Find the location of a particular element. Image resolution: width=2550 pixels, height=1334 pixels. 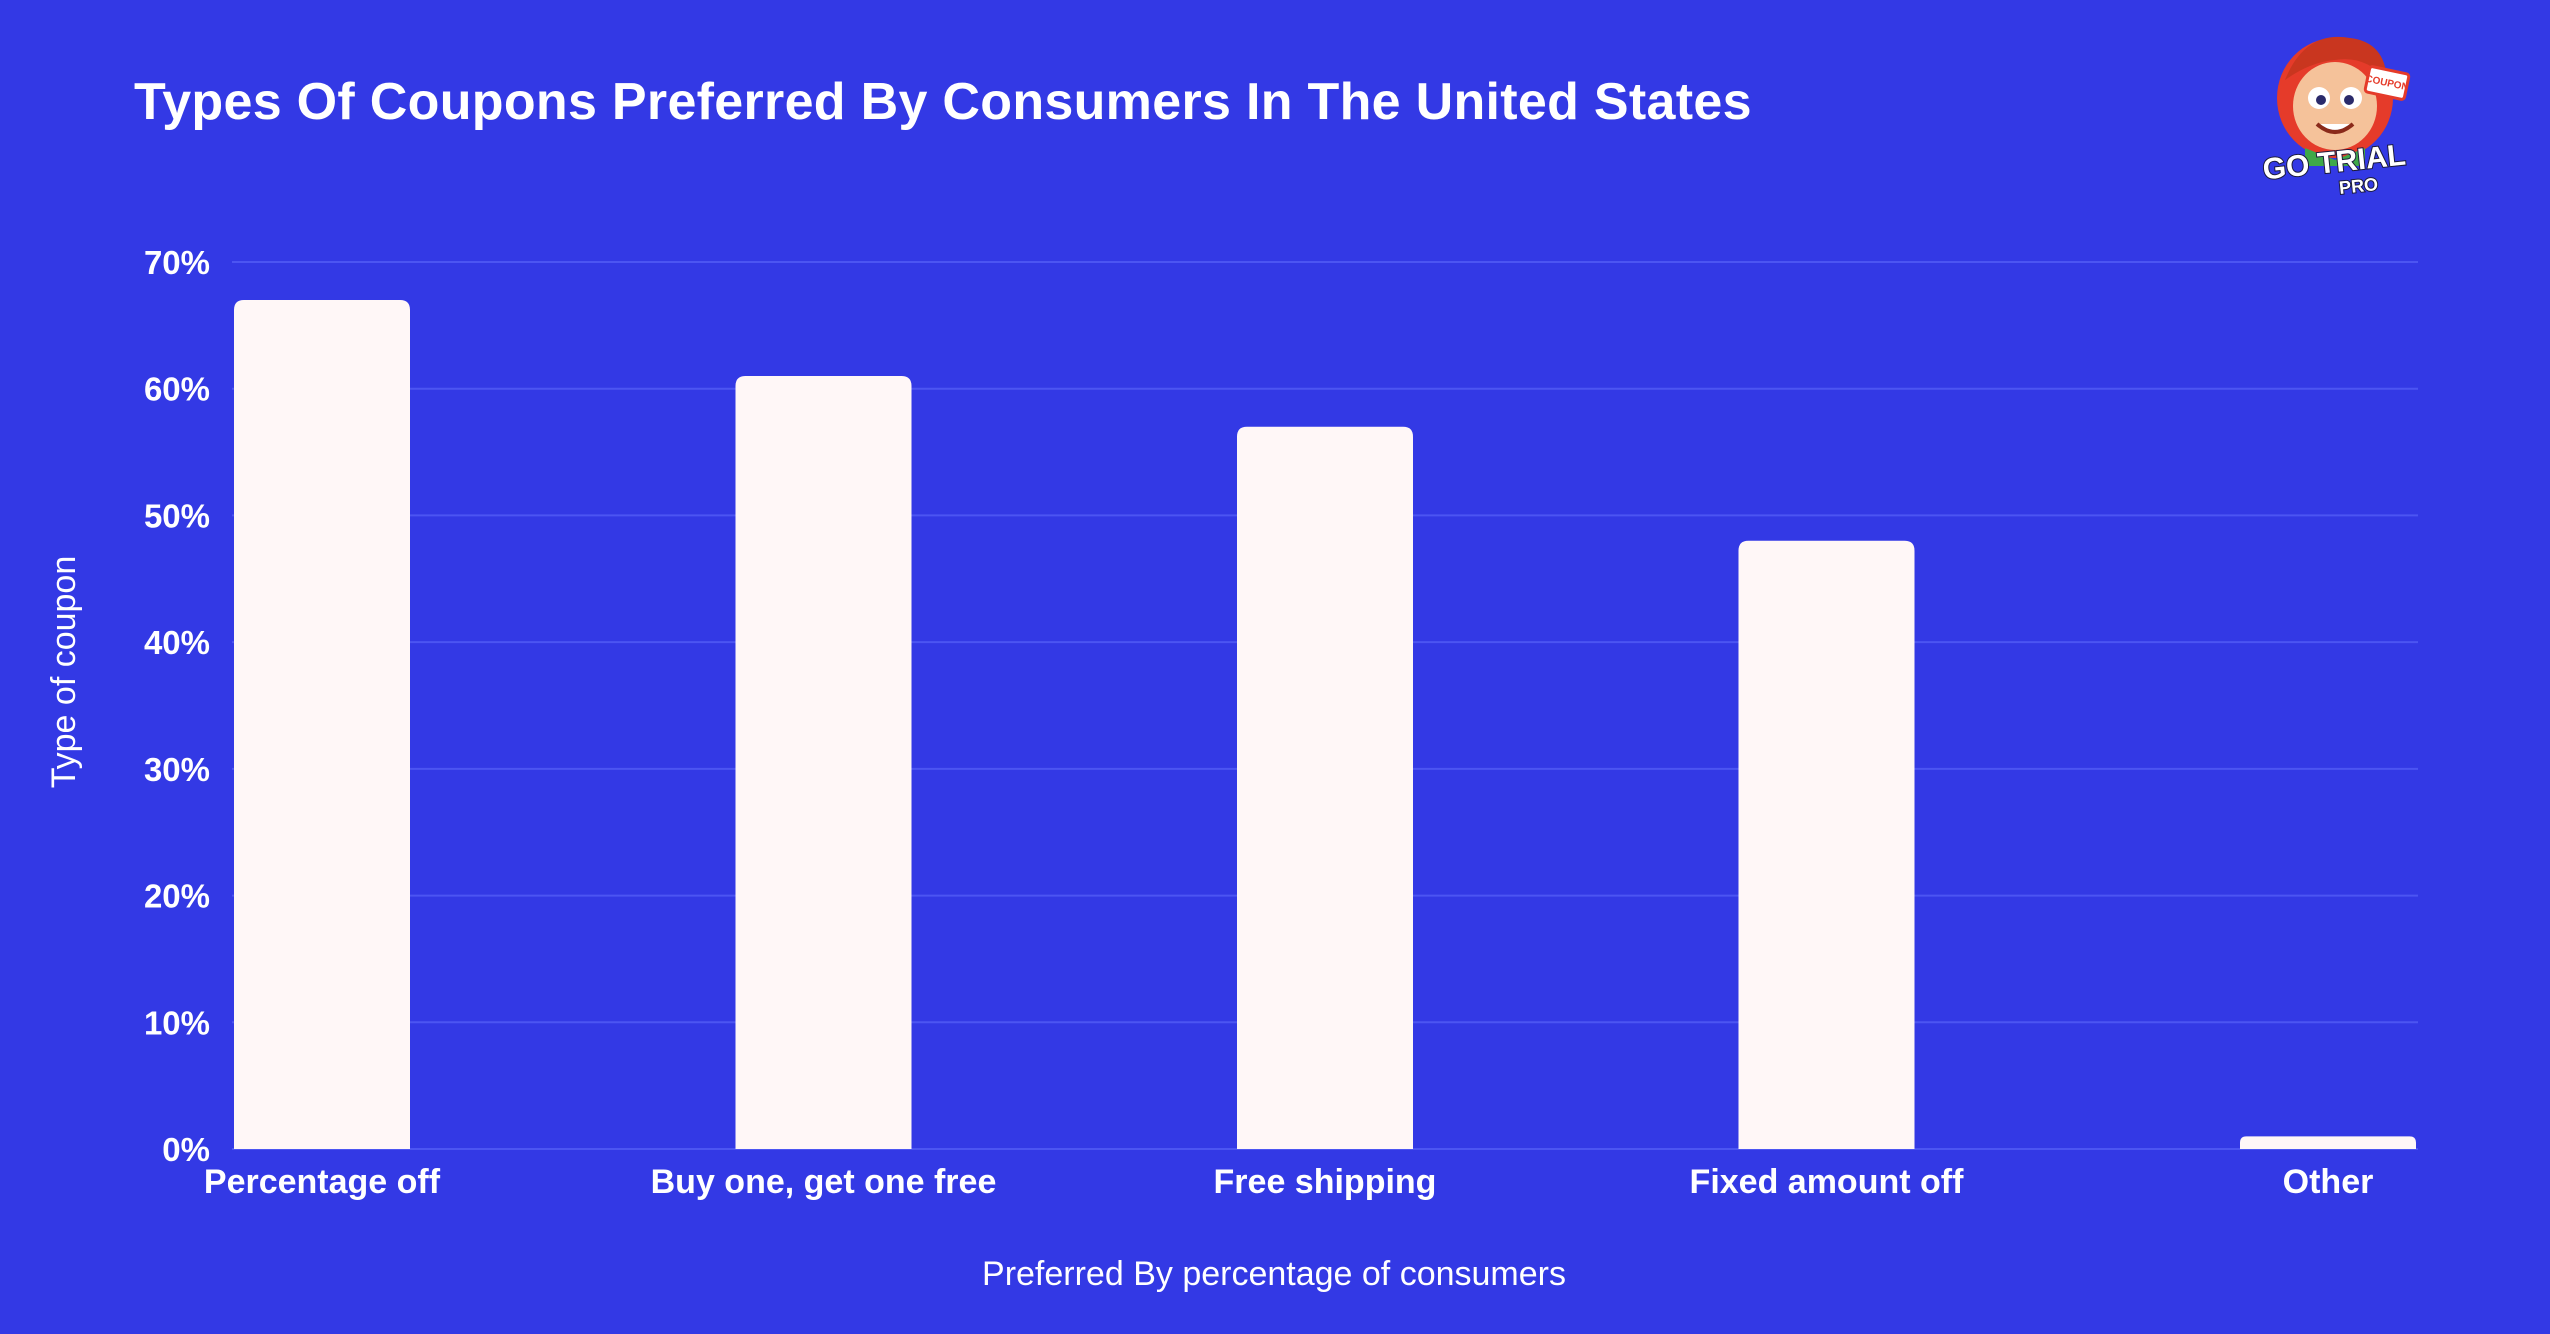

x-category-label: Other is located at coordinates (2328, 1182).